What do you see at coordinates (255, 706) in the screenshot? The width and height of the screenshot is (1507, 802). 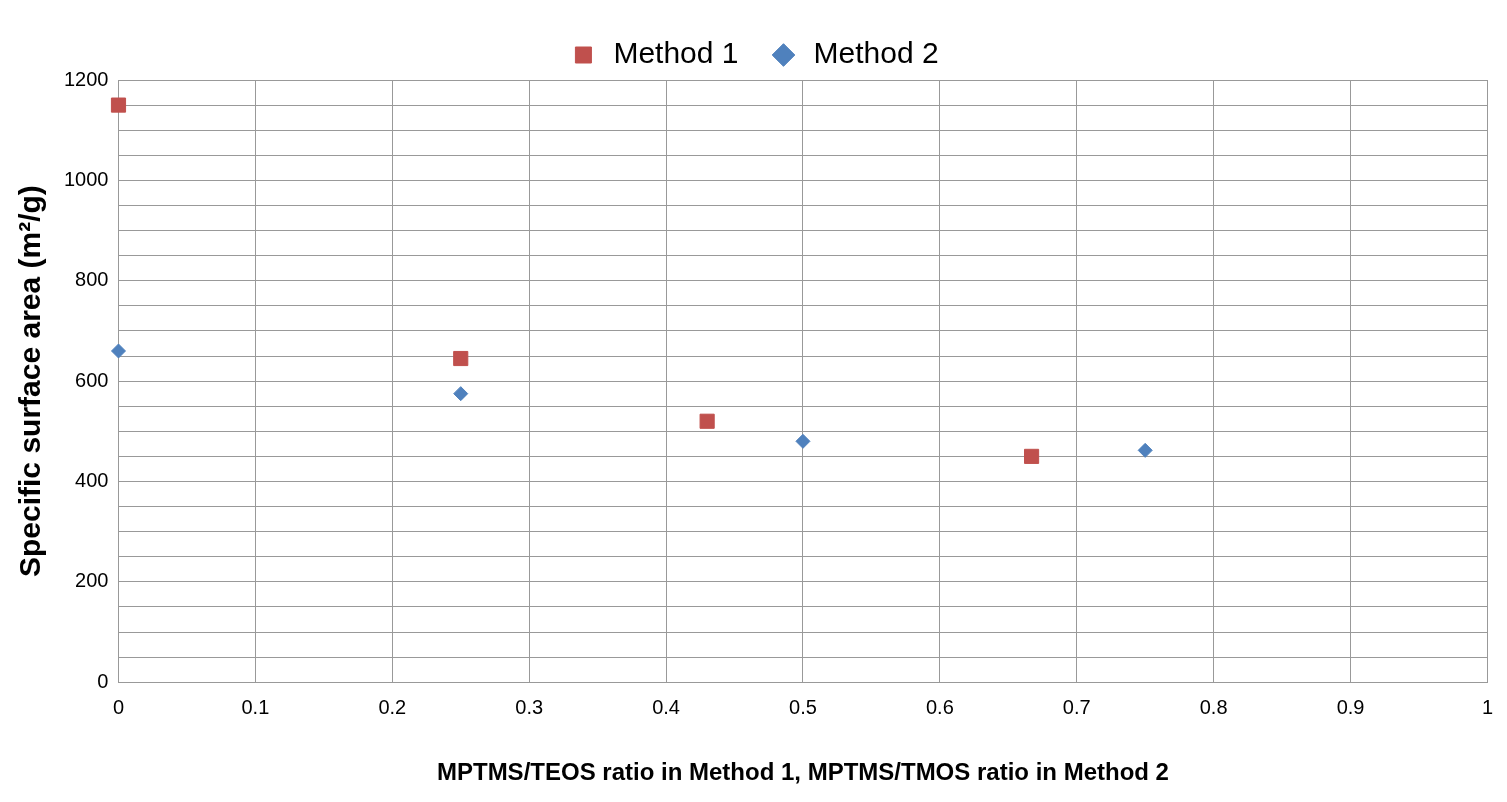 I see `x-tick-label: 0.1` at bounding box center [255, 706].